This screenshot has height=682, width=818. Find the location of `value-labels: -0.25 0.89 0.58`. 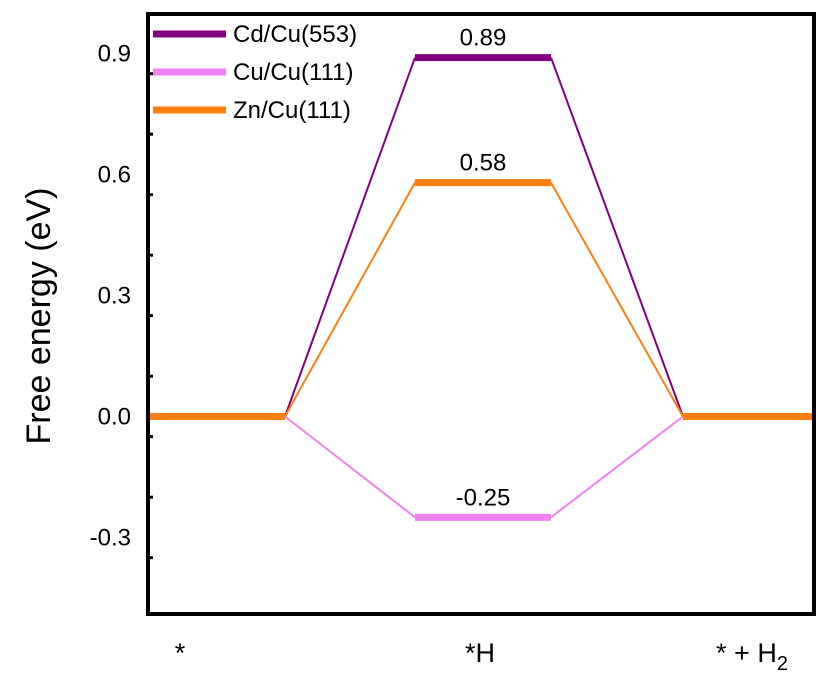

value-labels: -0.25 0.89 0.58 is located at coordinates (483, 268).